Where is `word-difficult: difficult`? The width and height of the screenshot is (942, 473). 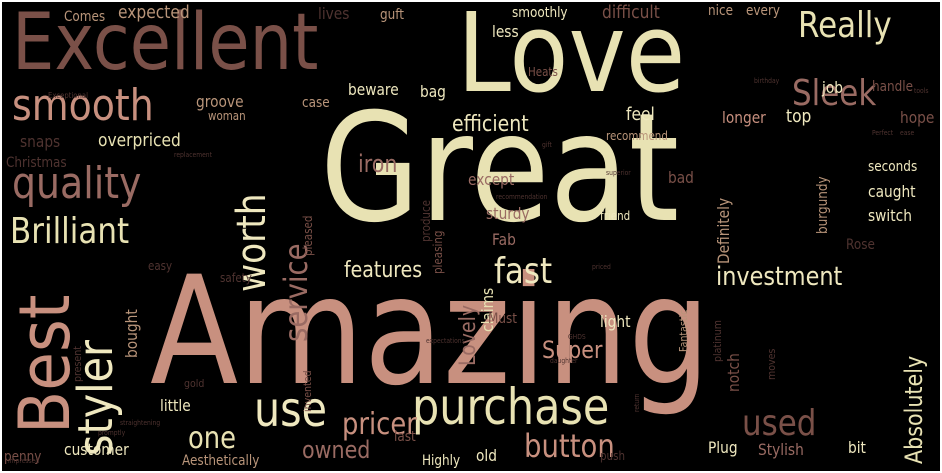
word-difficult: difficult is located at coordinates (631, 12).